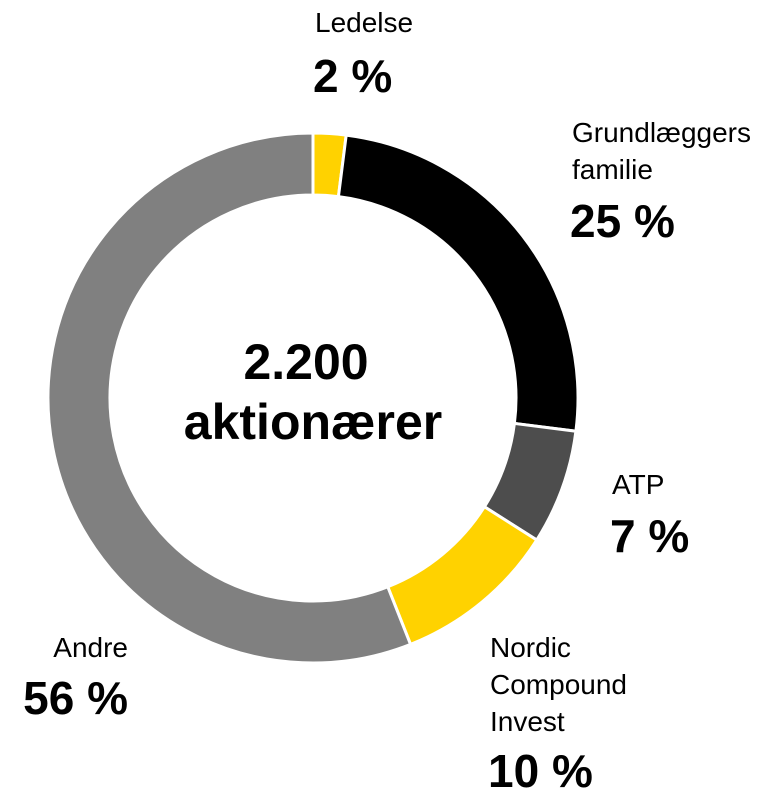 This screenshot has width=782, height=797. What do you see at coordinates (665, 151) in the screenshot?
I see `slice-name: Grundlæggers familie` at bounding box center [665, 151].